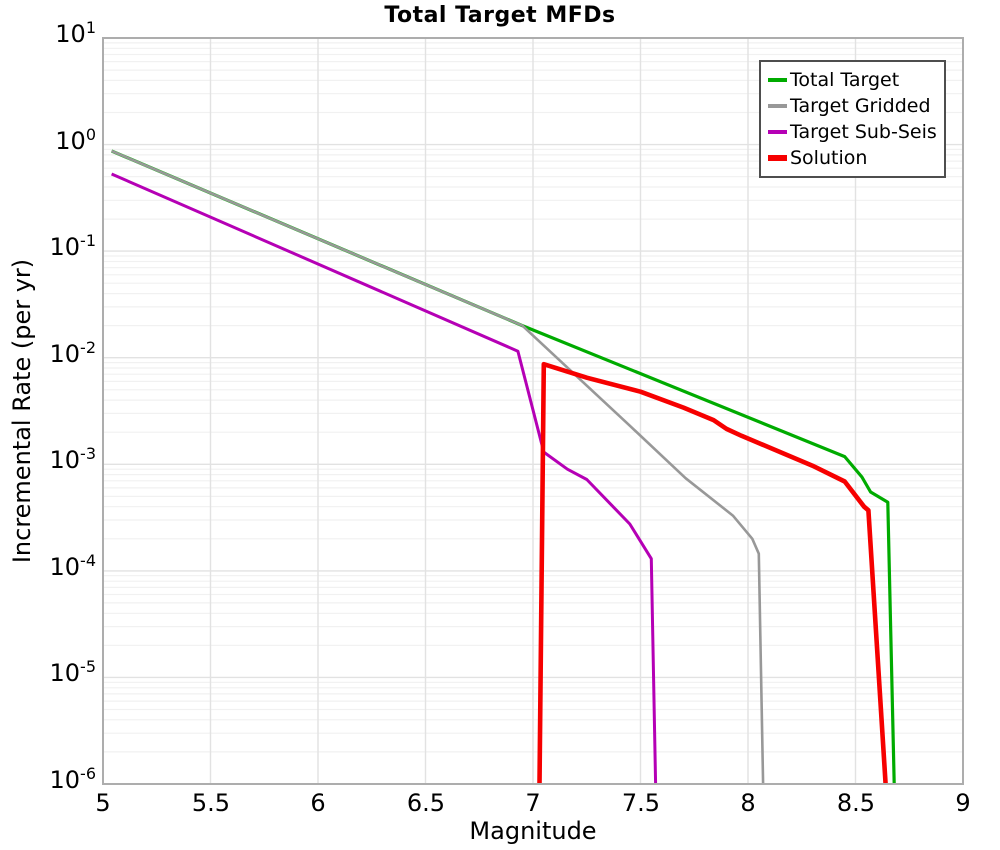  What do you see at coordinates (90, 27) in the screenshot?
I see `y-tick-exponent: 1` at bounding box center [90, 27].